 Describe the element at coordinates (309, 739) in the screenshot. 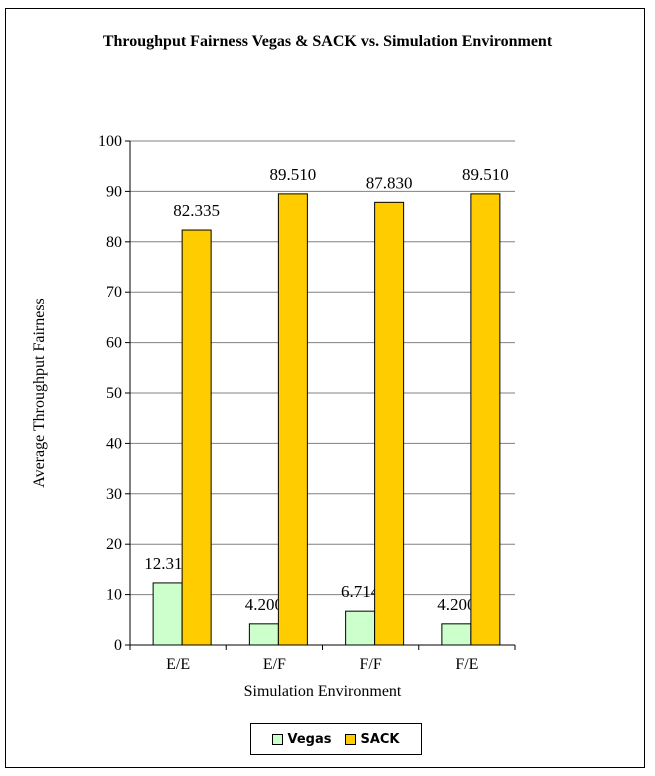

I see `legend-label-vegas: Vegas` at that location.